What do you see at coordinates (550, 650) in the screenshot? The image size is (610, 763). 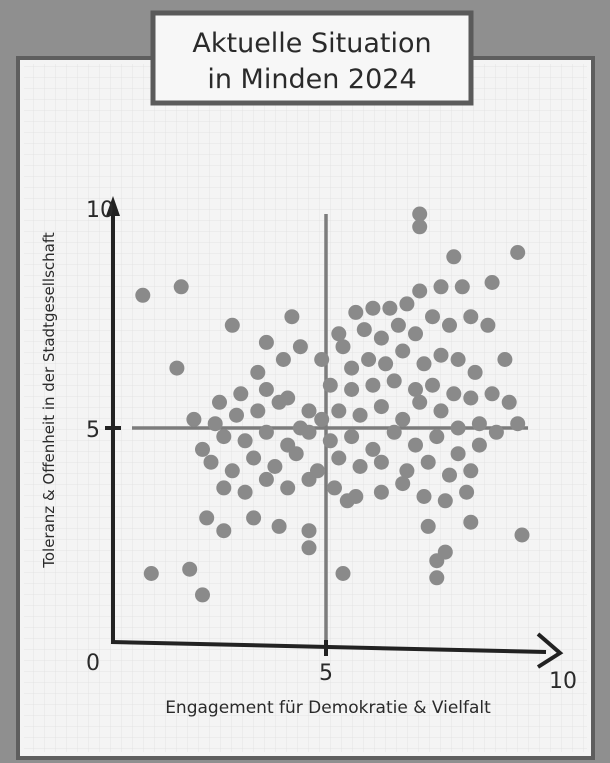 I see `x-axis-arrow` at bounding box center [550, 650].